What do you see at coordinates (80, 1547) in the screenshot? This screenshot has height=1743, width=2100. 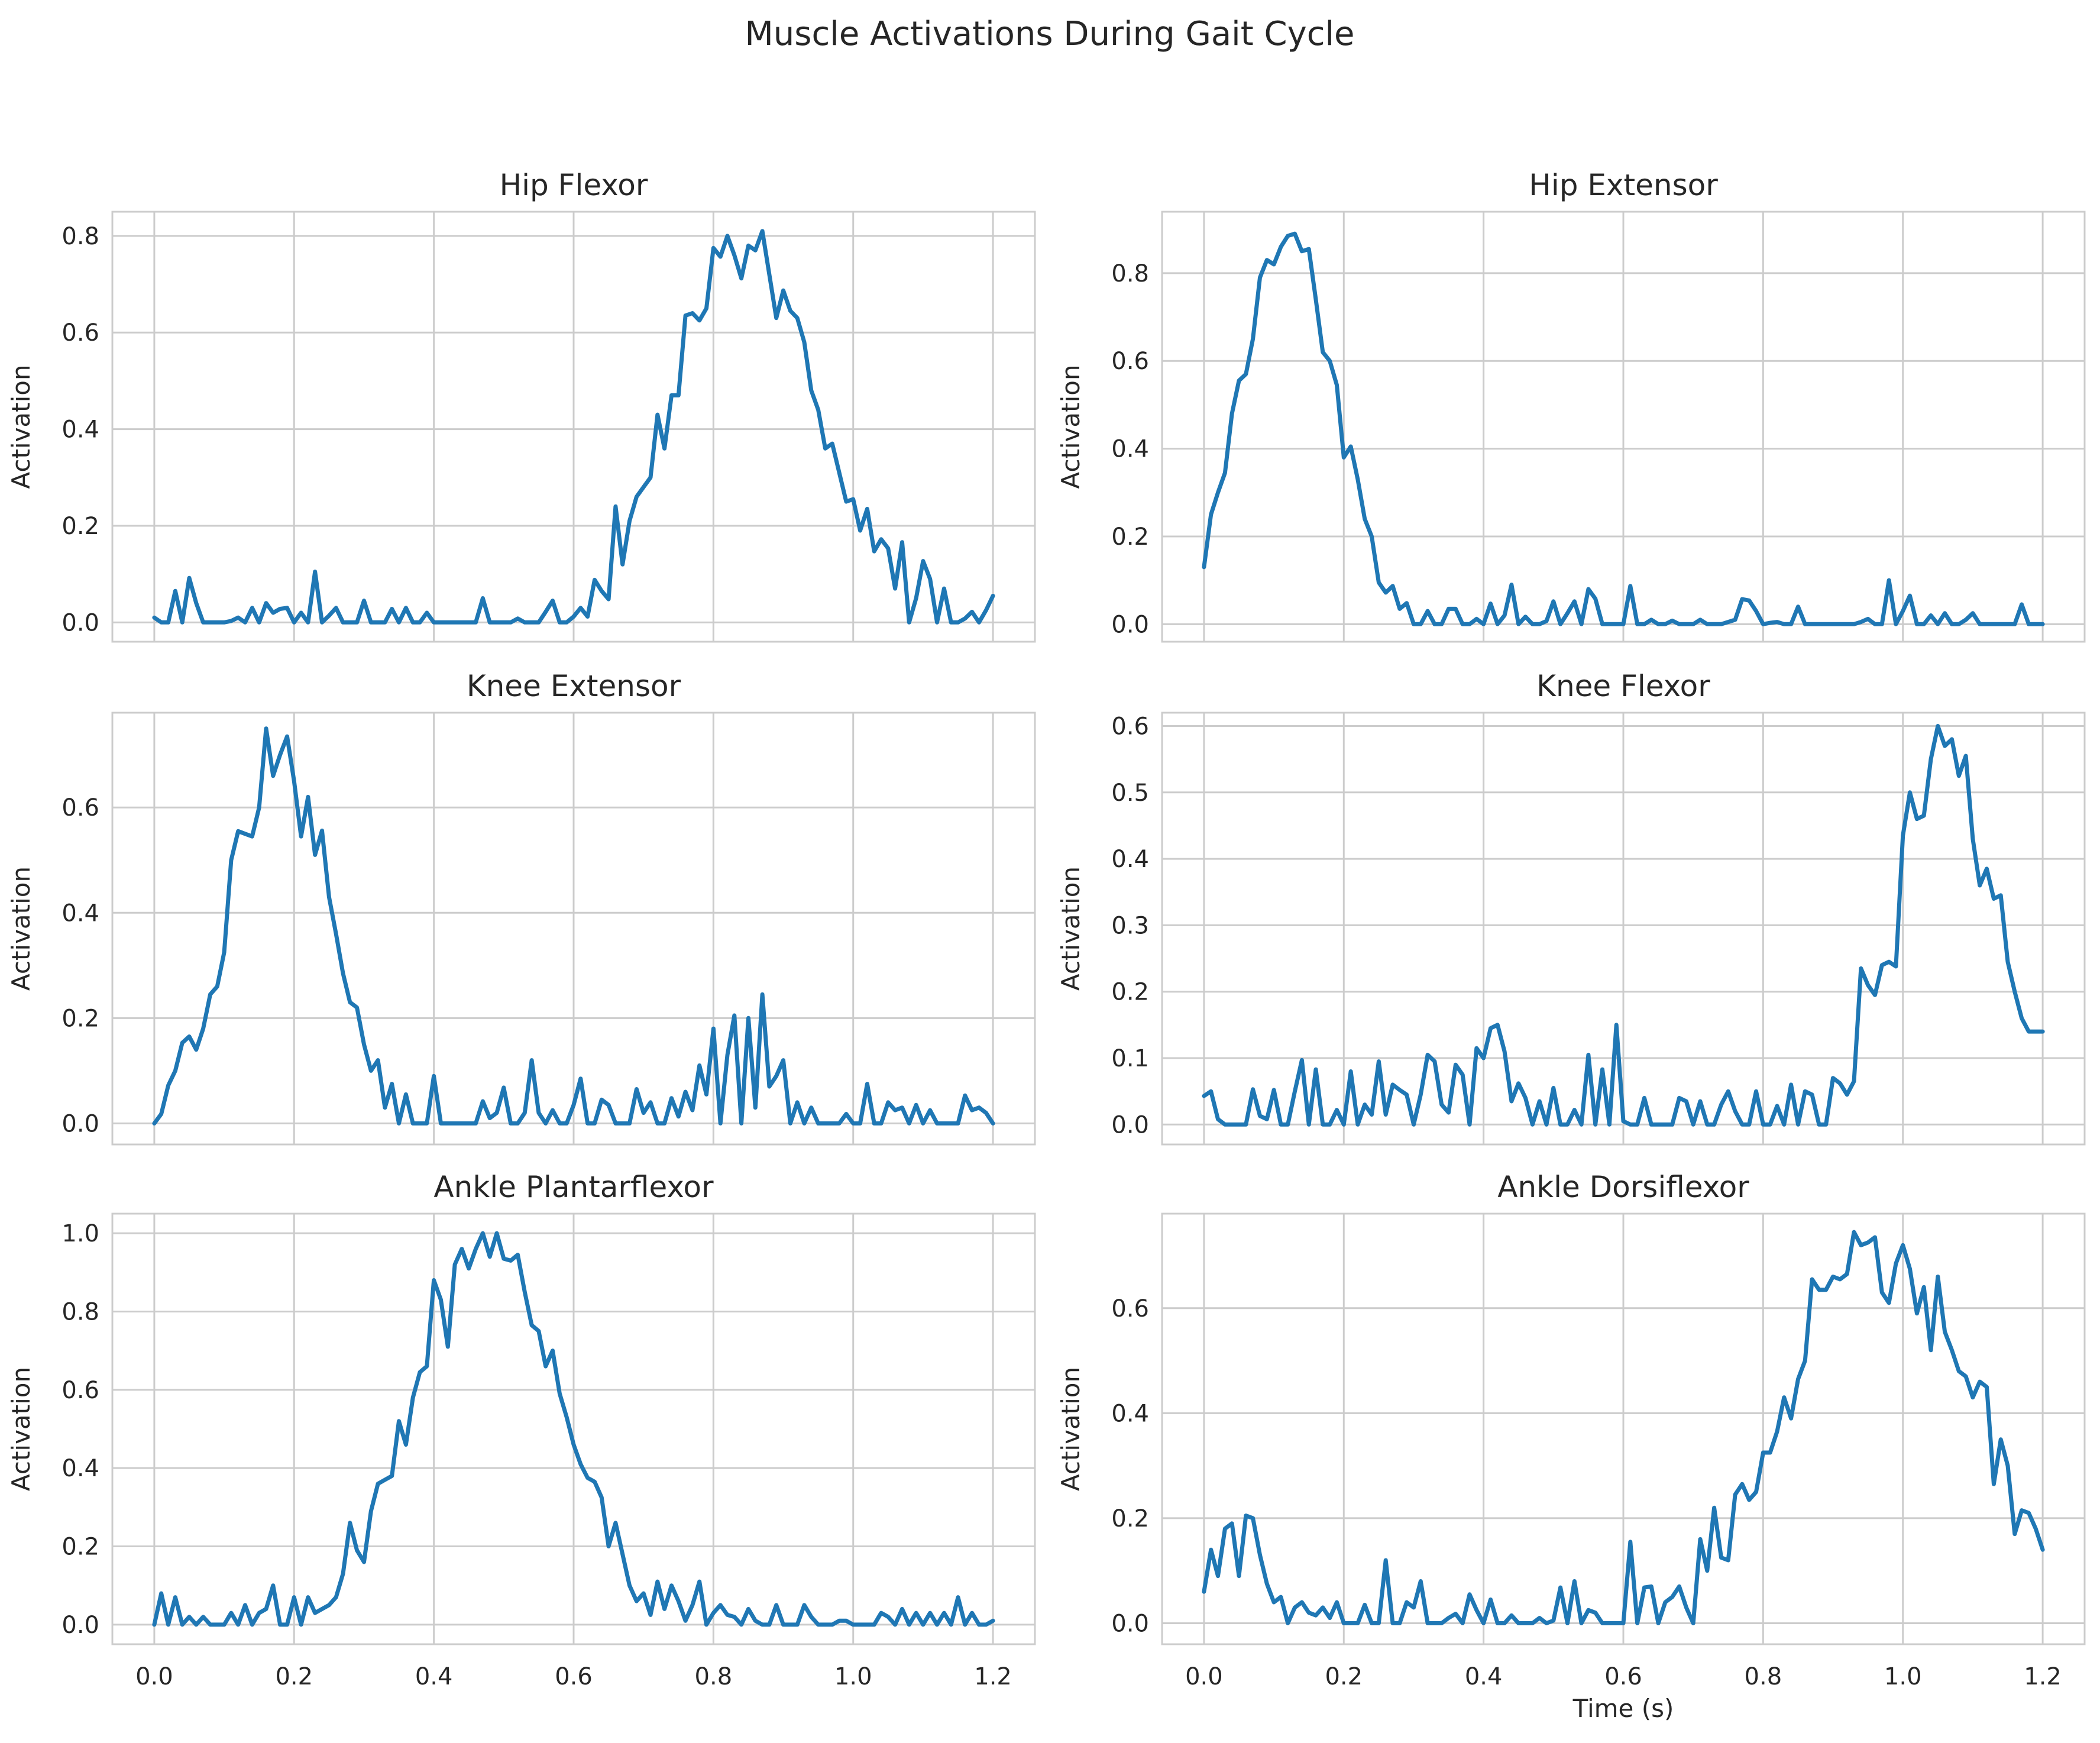 I see `ankle-plantarflexor-y-tick-label: 0.2` at bounding box center [80, 1547].